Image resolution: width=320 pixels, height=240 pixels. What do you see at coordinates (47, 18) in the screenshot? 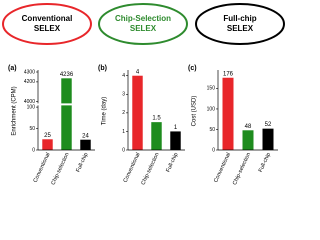
I see `method-label: Conventional` at bounding box center [47, 18].